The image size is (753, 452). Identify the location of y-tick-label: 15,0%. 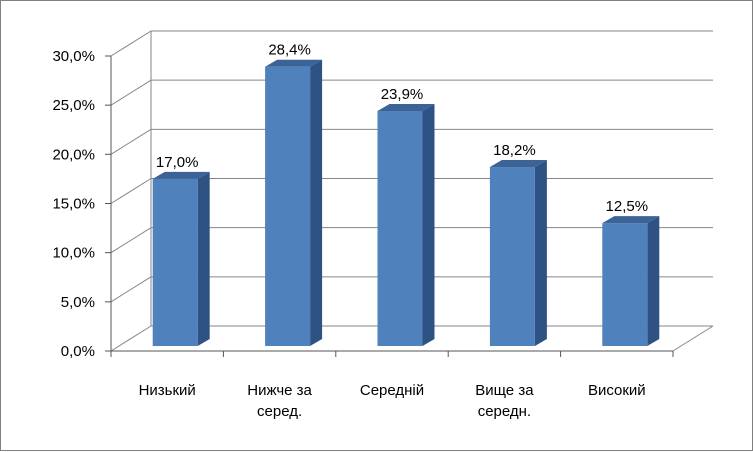
(73, 204).